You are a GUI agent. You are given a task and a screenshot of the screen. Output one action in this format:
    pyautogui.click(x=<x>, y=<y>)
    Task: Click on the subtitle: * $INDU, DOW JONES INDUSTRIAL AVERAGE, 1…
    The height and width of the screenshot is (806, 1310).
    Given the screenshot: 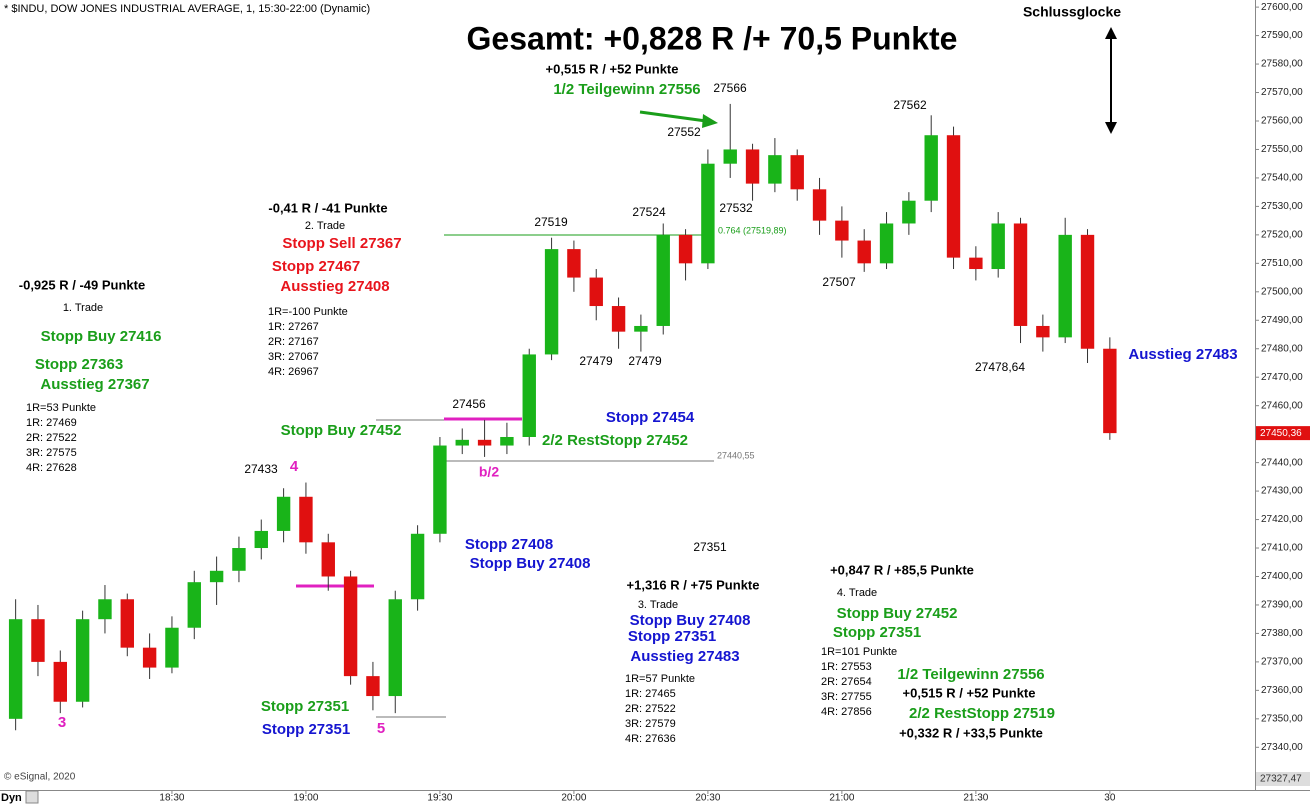 What is the action you would take?
    pyautogui.click(x=187, y=9)
    